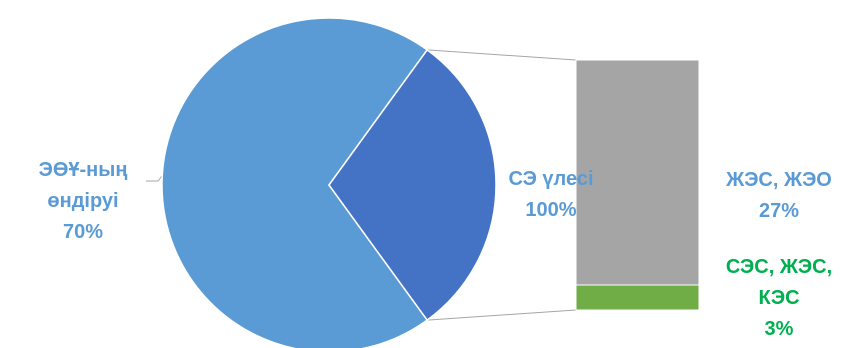 The width and height of the screenshot is (855, 348). What do you see at coordinates (779, 211) in the screenshot?
I see `label-segment-1-line-2: 27%` at bounding box center [779, 211].